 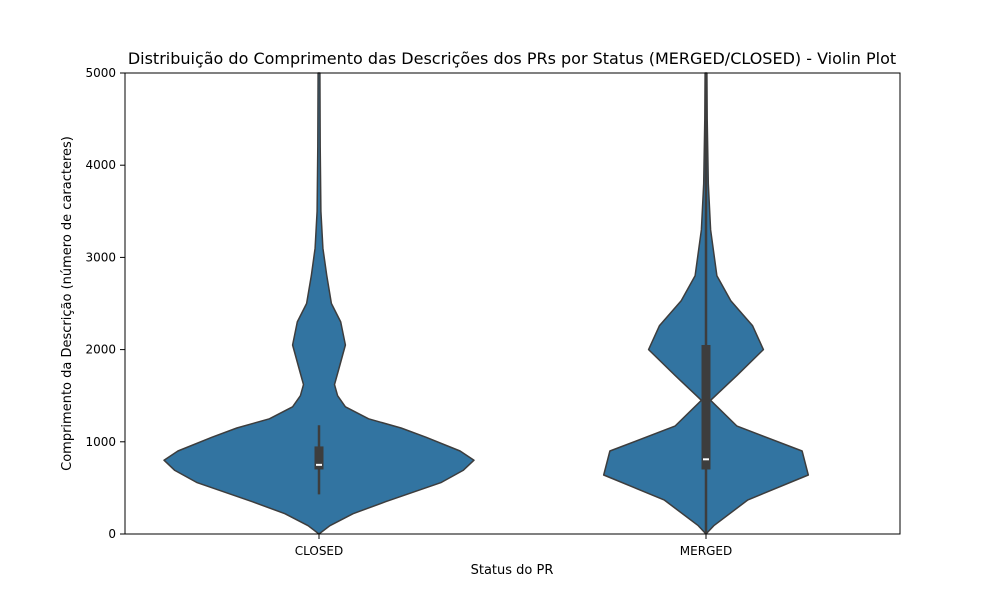 I want to click on x-axis: CLOSED MERGED, so click(x=513, y=546).